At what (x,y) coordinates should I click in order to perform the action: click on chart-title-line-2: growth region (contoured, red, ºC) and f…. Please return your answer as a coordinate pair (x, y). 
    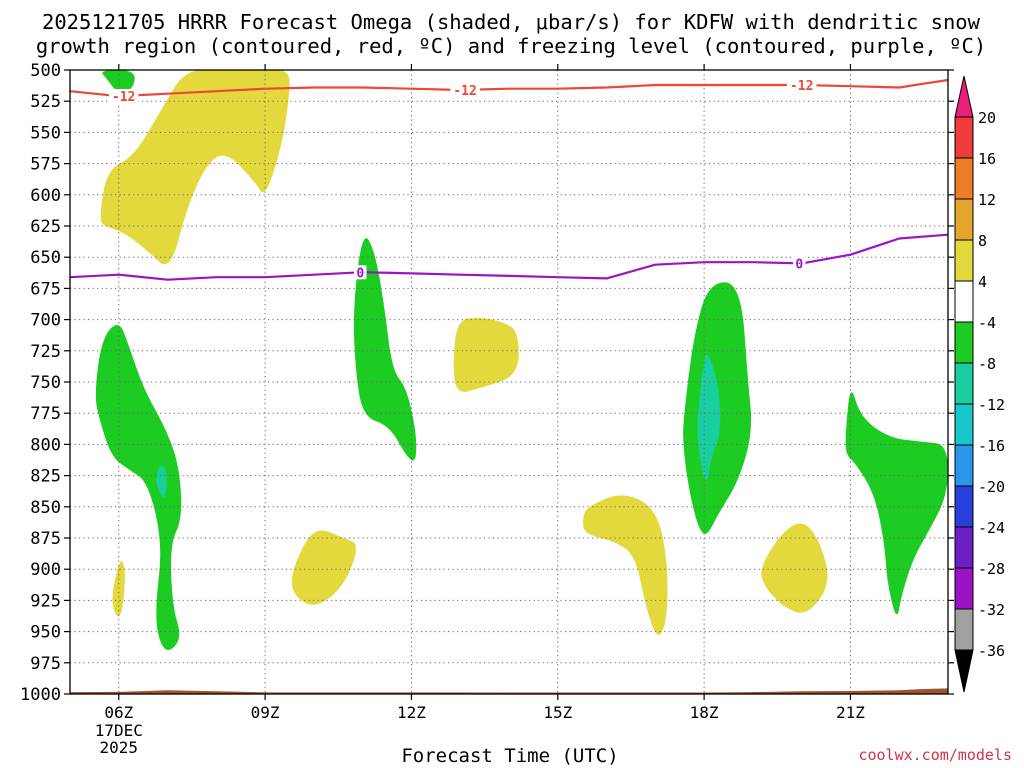
    Looking at the image, I should click on (511, 46).